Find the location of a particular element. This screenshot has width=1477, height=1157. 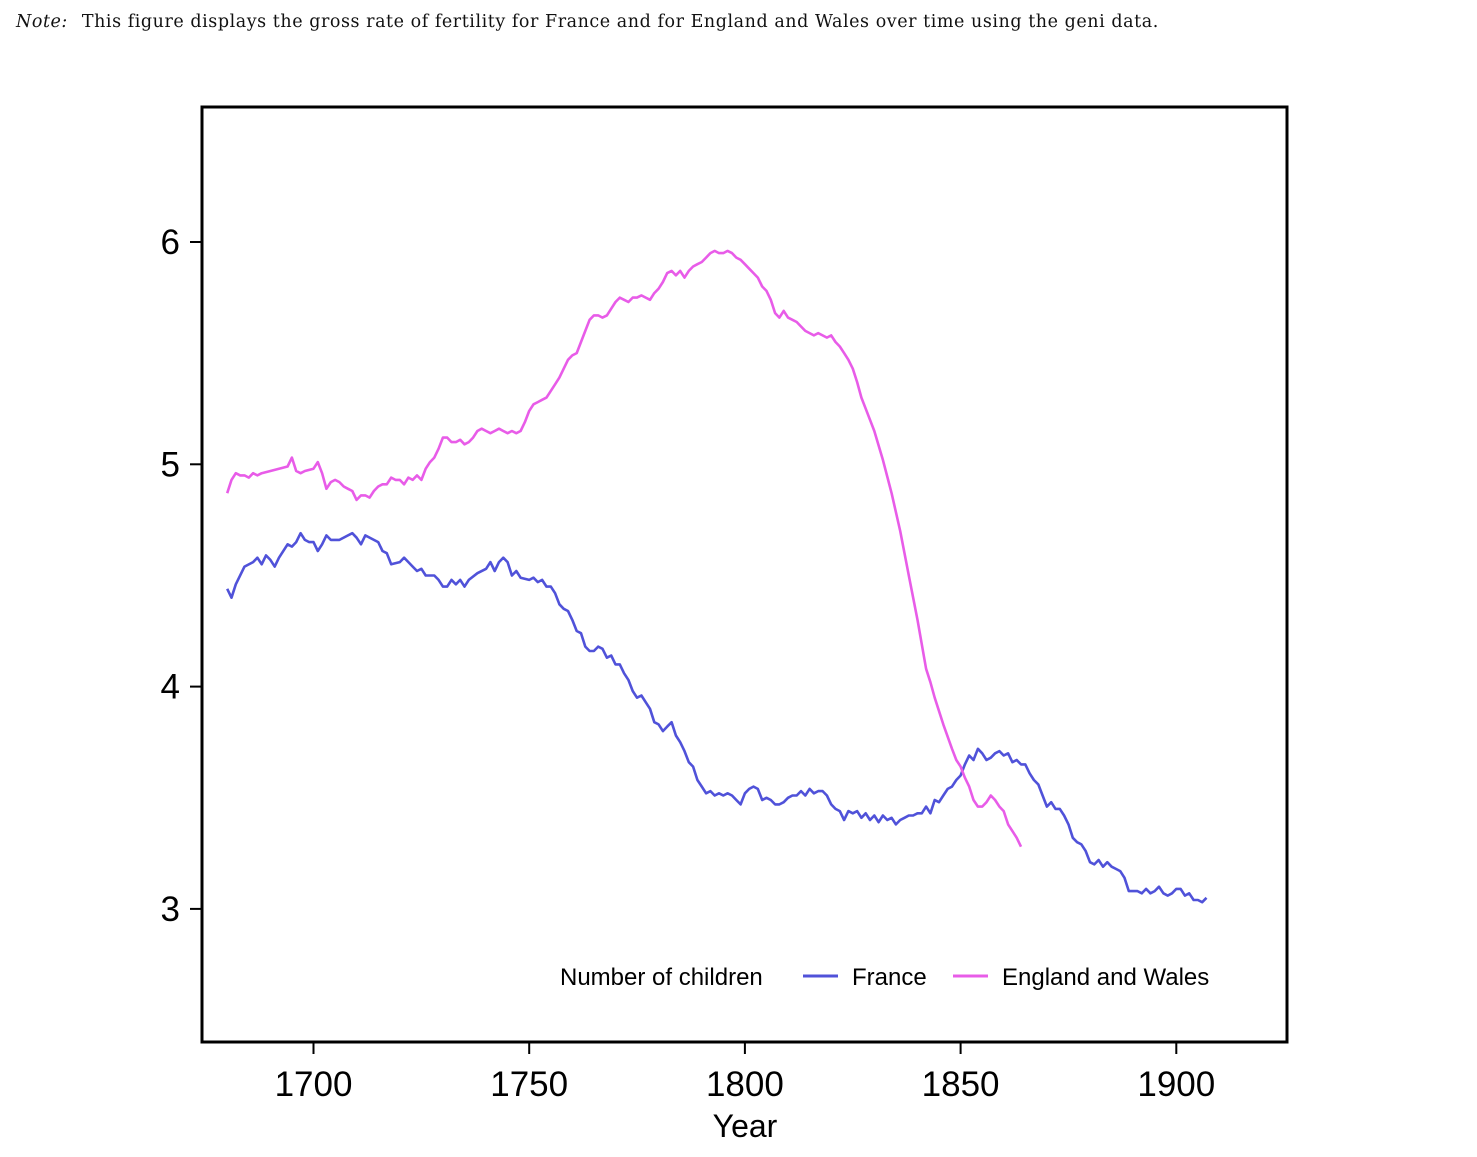

x-tick-label: 1700 is located at coordinates (314, 1084).